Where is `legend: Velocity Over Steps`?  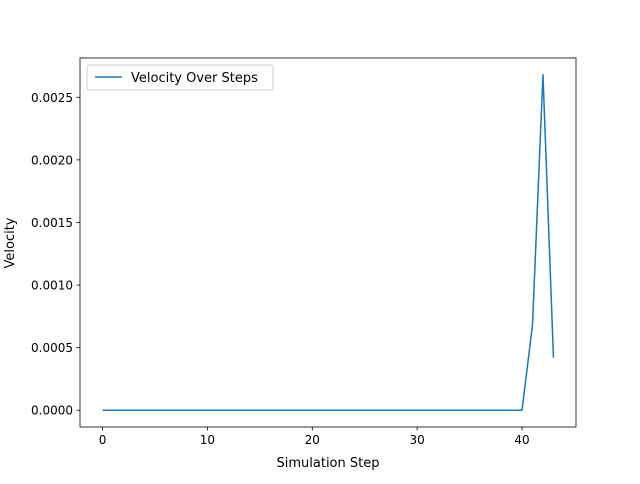
legend: Velocity Over Steps is located at coordinates (180, 77).